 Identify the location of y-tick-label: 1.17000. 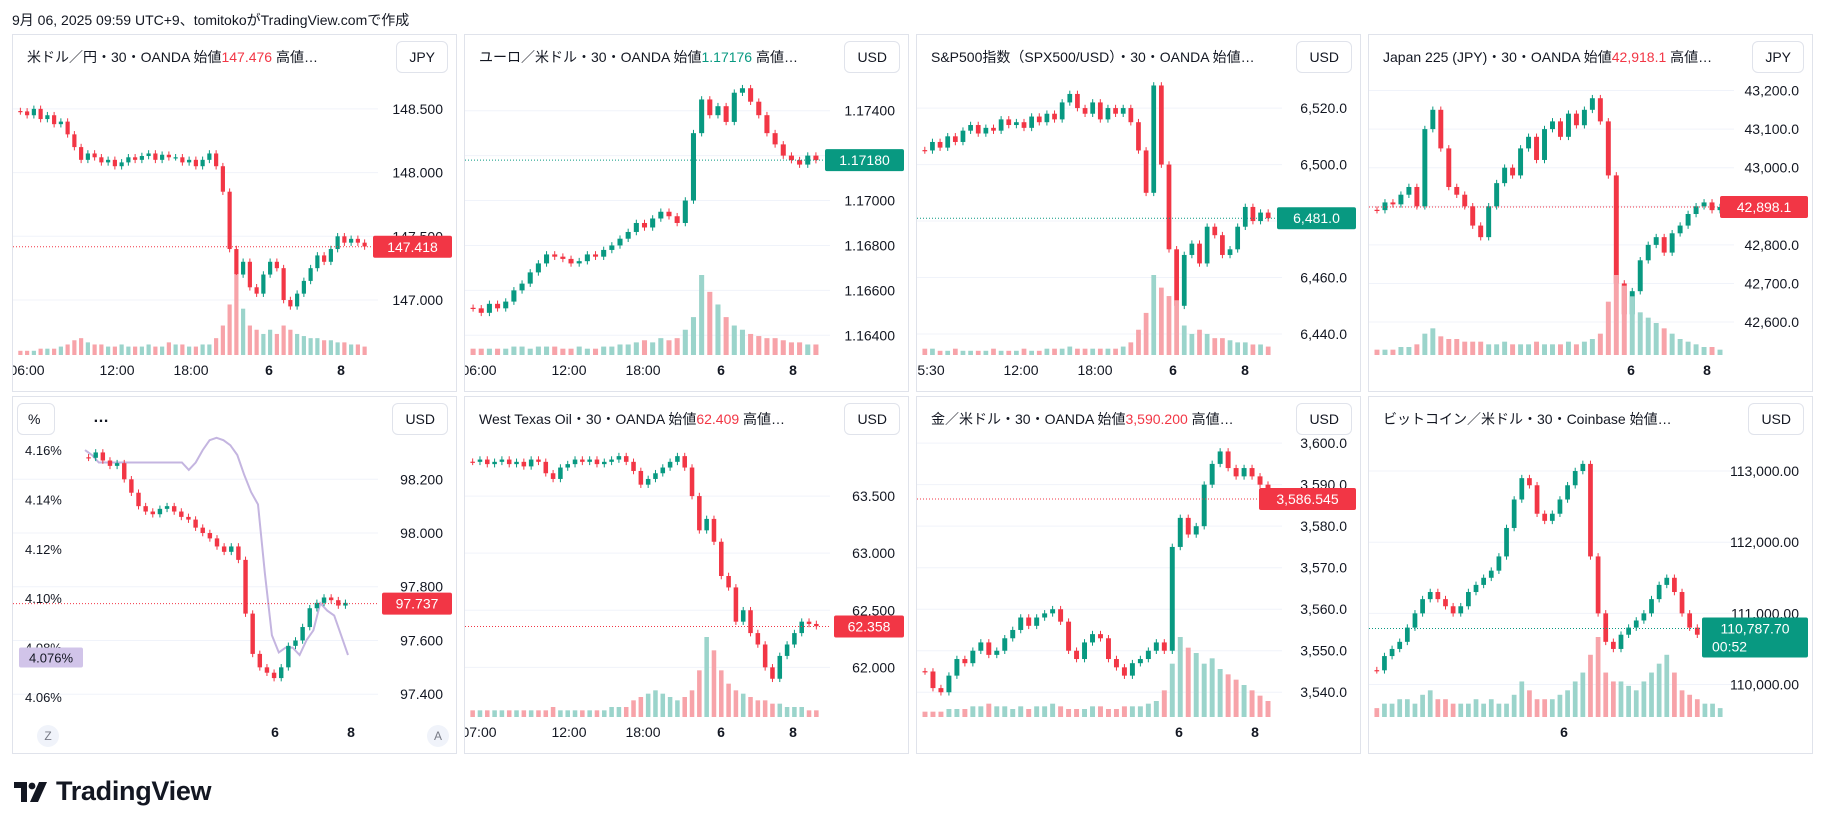
(869, 201).